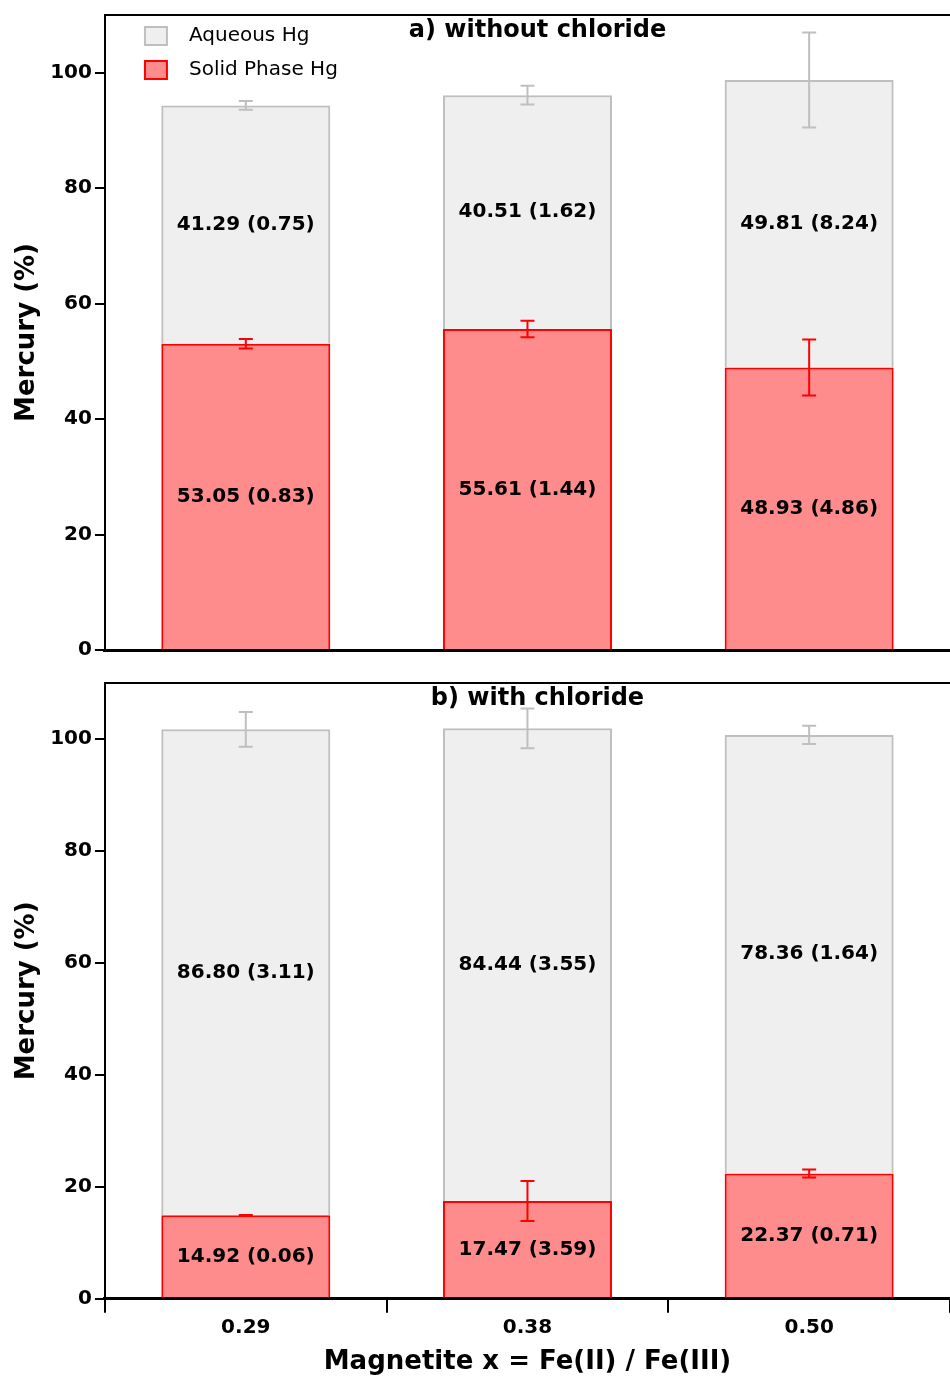 This screenshot has width=950, height=1386. Describe the element at coordinates (537, 29) in the screenshot. I see `chart-title: a) without chloride` at that location.